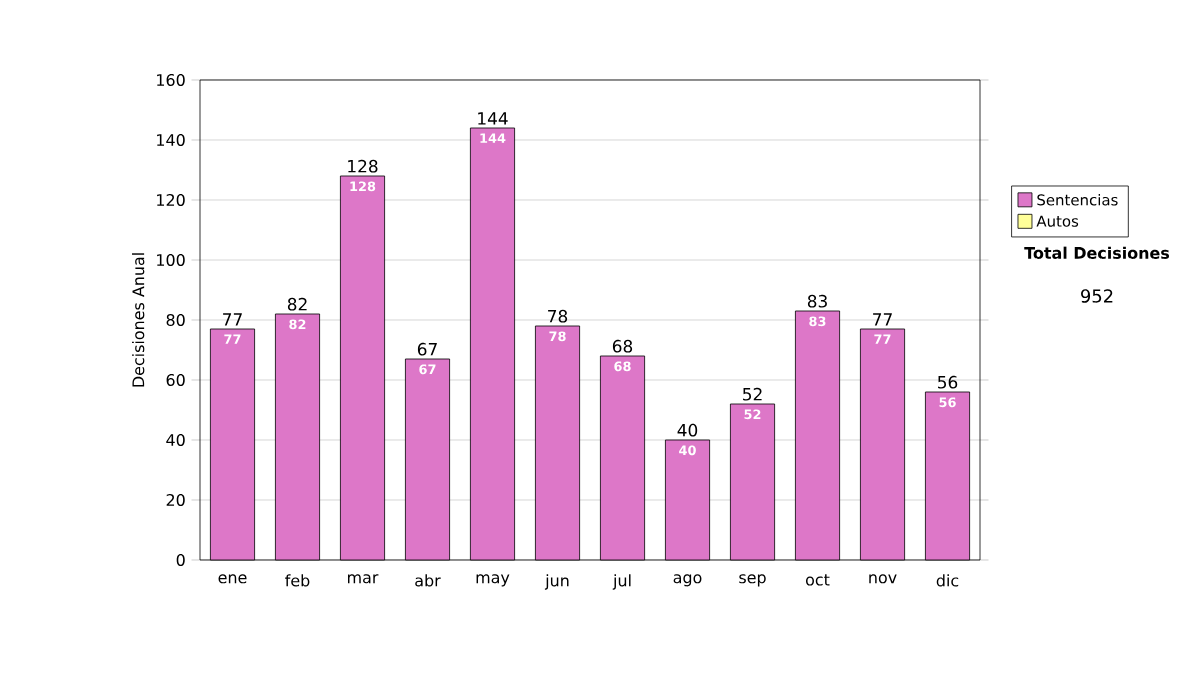  What do you see at coordinates (297, 304) in the screenshot?
I see `total-label: 82` at bounding box center [297, 304].